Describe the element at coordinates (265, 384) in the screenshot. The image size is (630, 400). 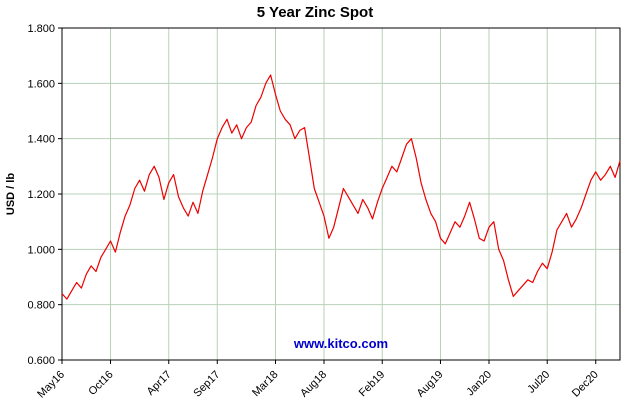
I see `x-tick-label: Mar18` at that location.